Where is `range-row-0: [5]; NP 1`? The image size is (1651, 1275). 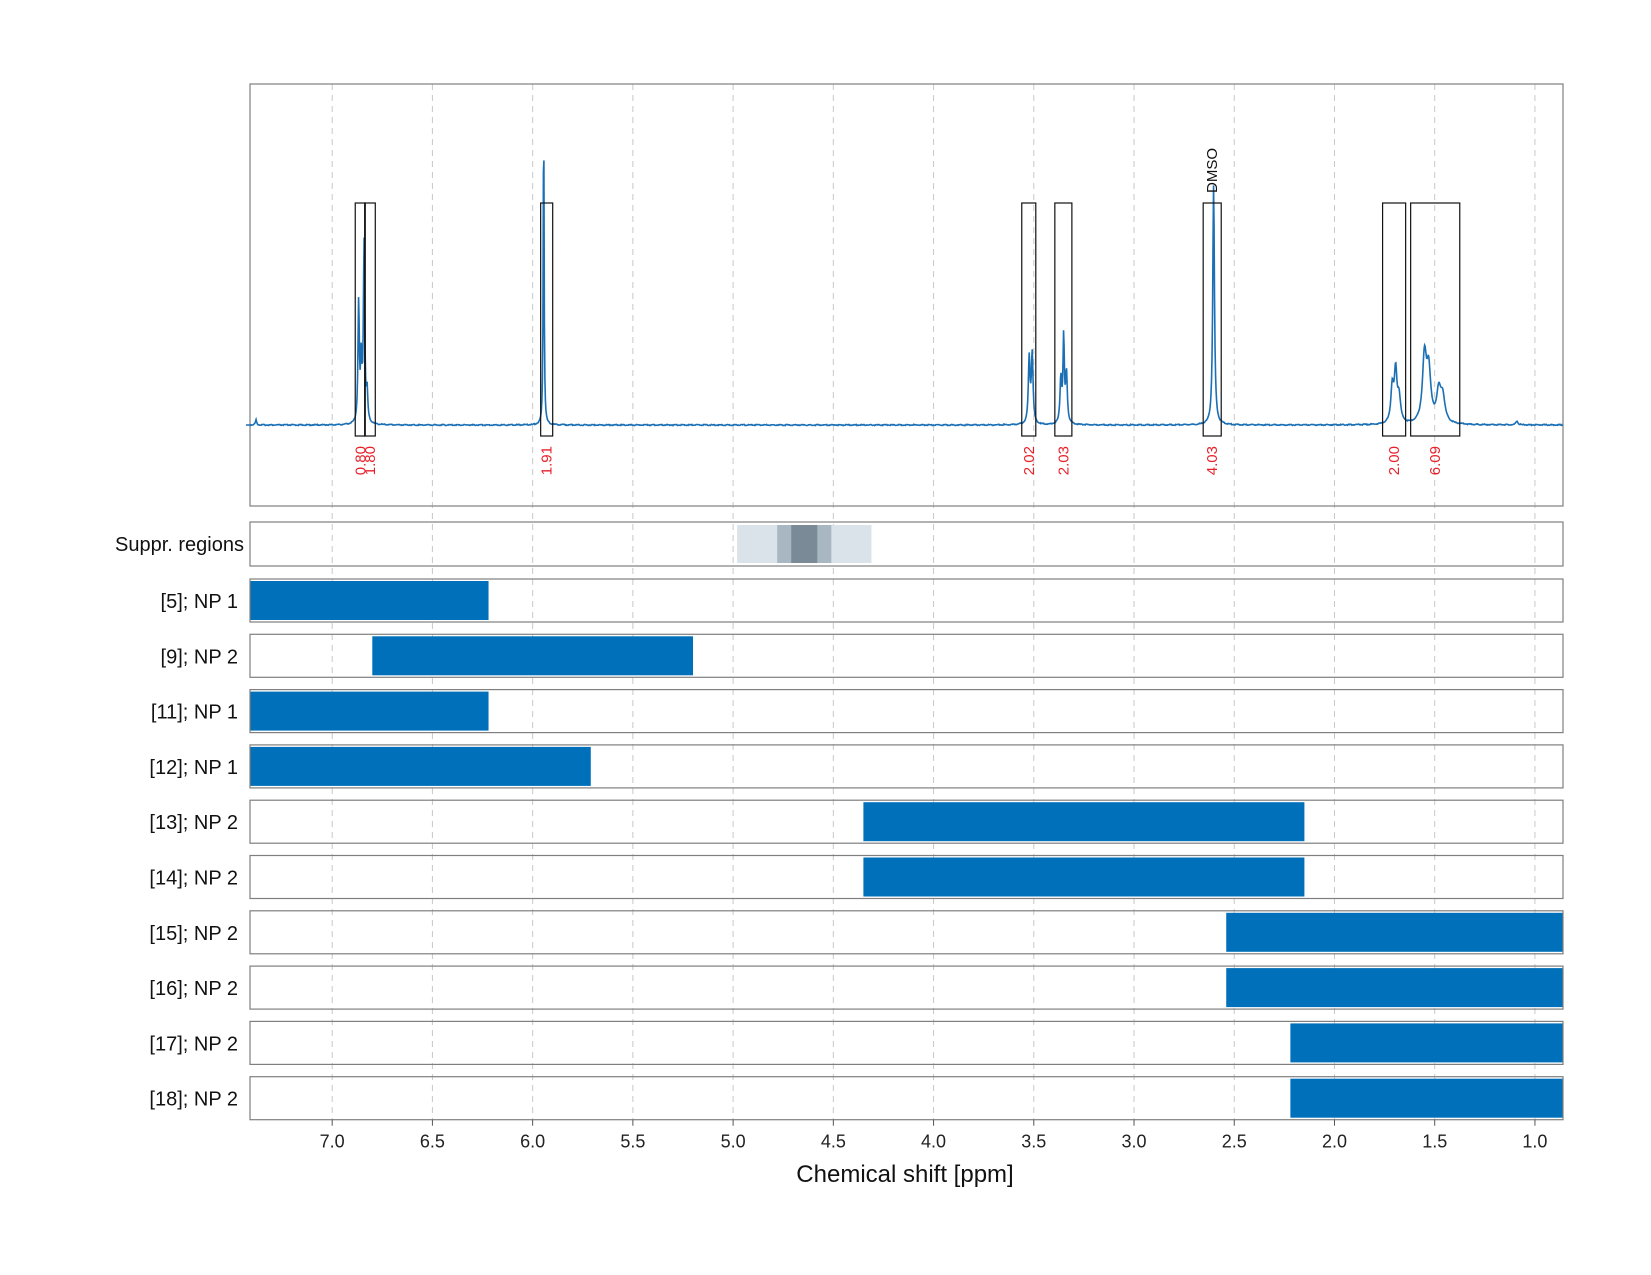
range-row-0: [5]; NP 1 is located at coordinates (862, 600).